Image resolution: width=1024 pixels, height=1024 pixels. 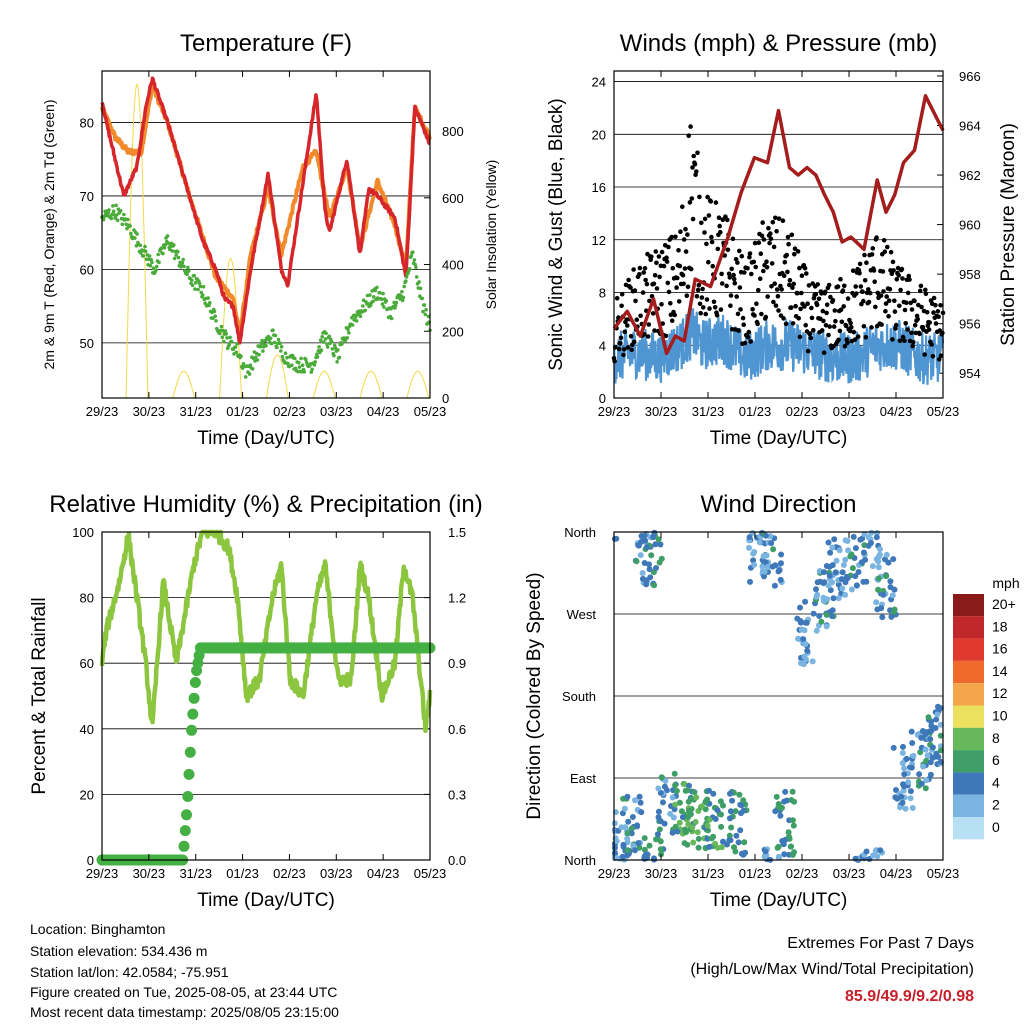 I want to click on dir-xtick-label: 05/23, so click(x=943, y=873).